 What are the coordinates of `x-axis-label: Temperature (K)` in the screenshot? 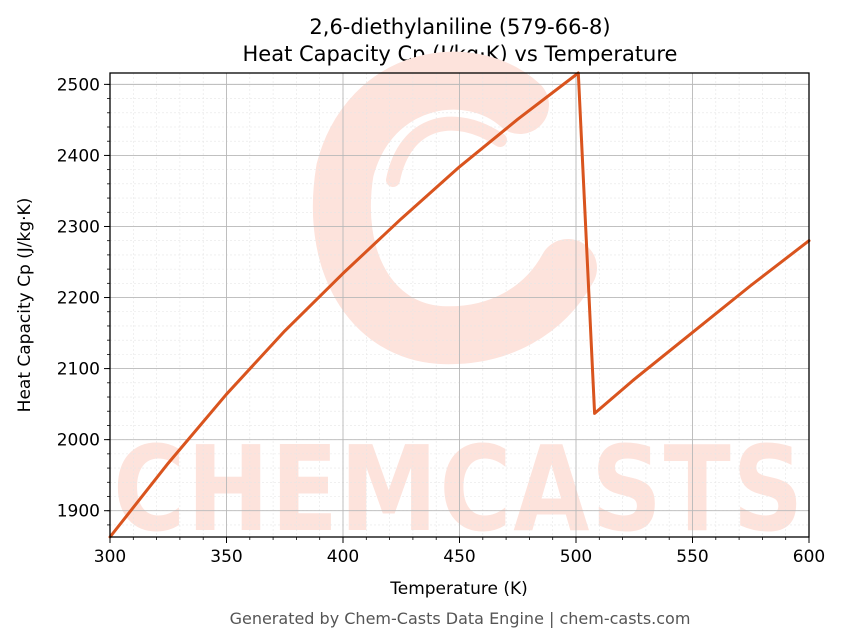 It's located at (458, 589).